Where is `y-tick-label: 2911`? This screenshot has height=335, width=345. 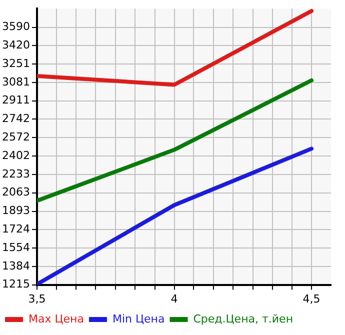 y-tick-label: 2911 is located at coordinates (16, 100).